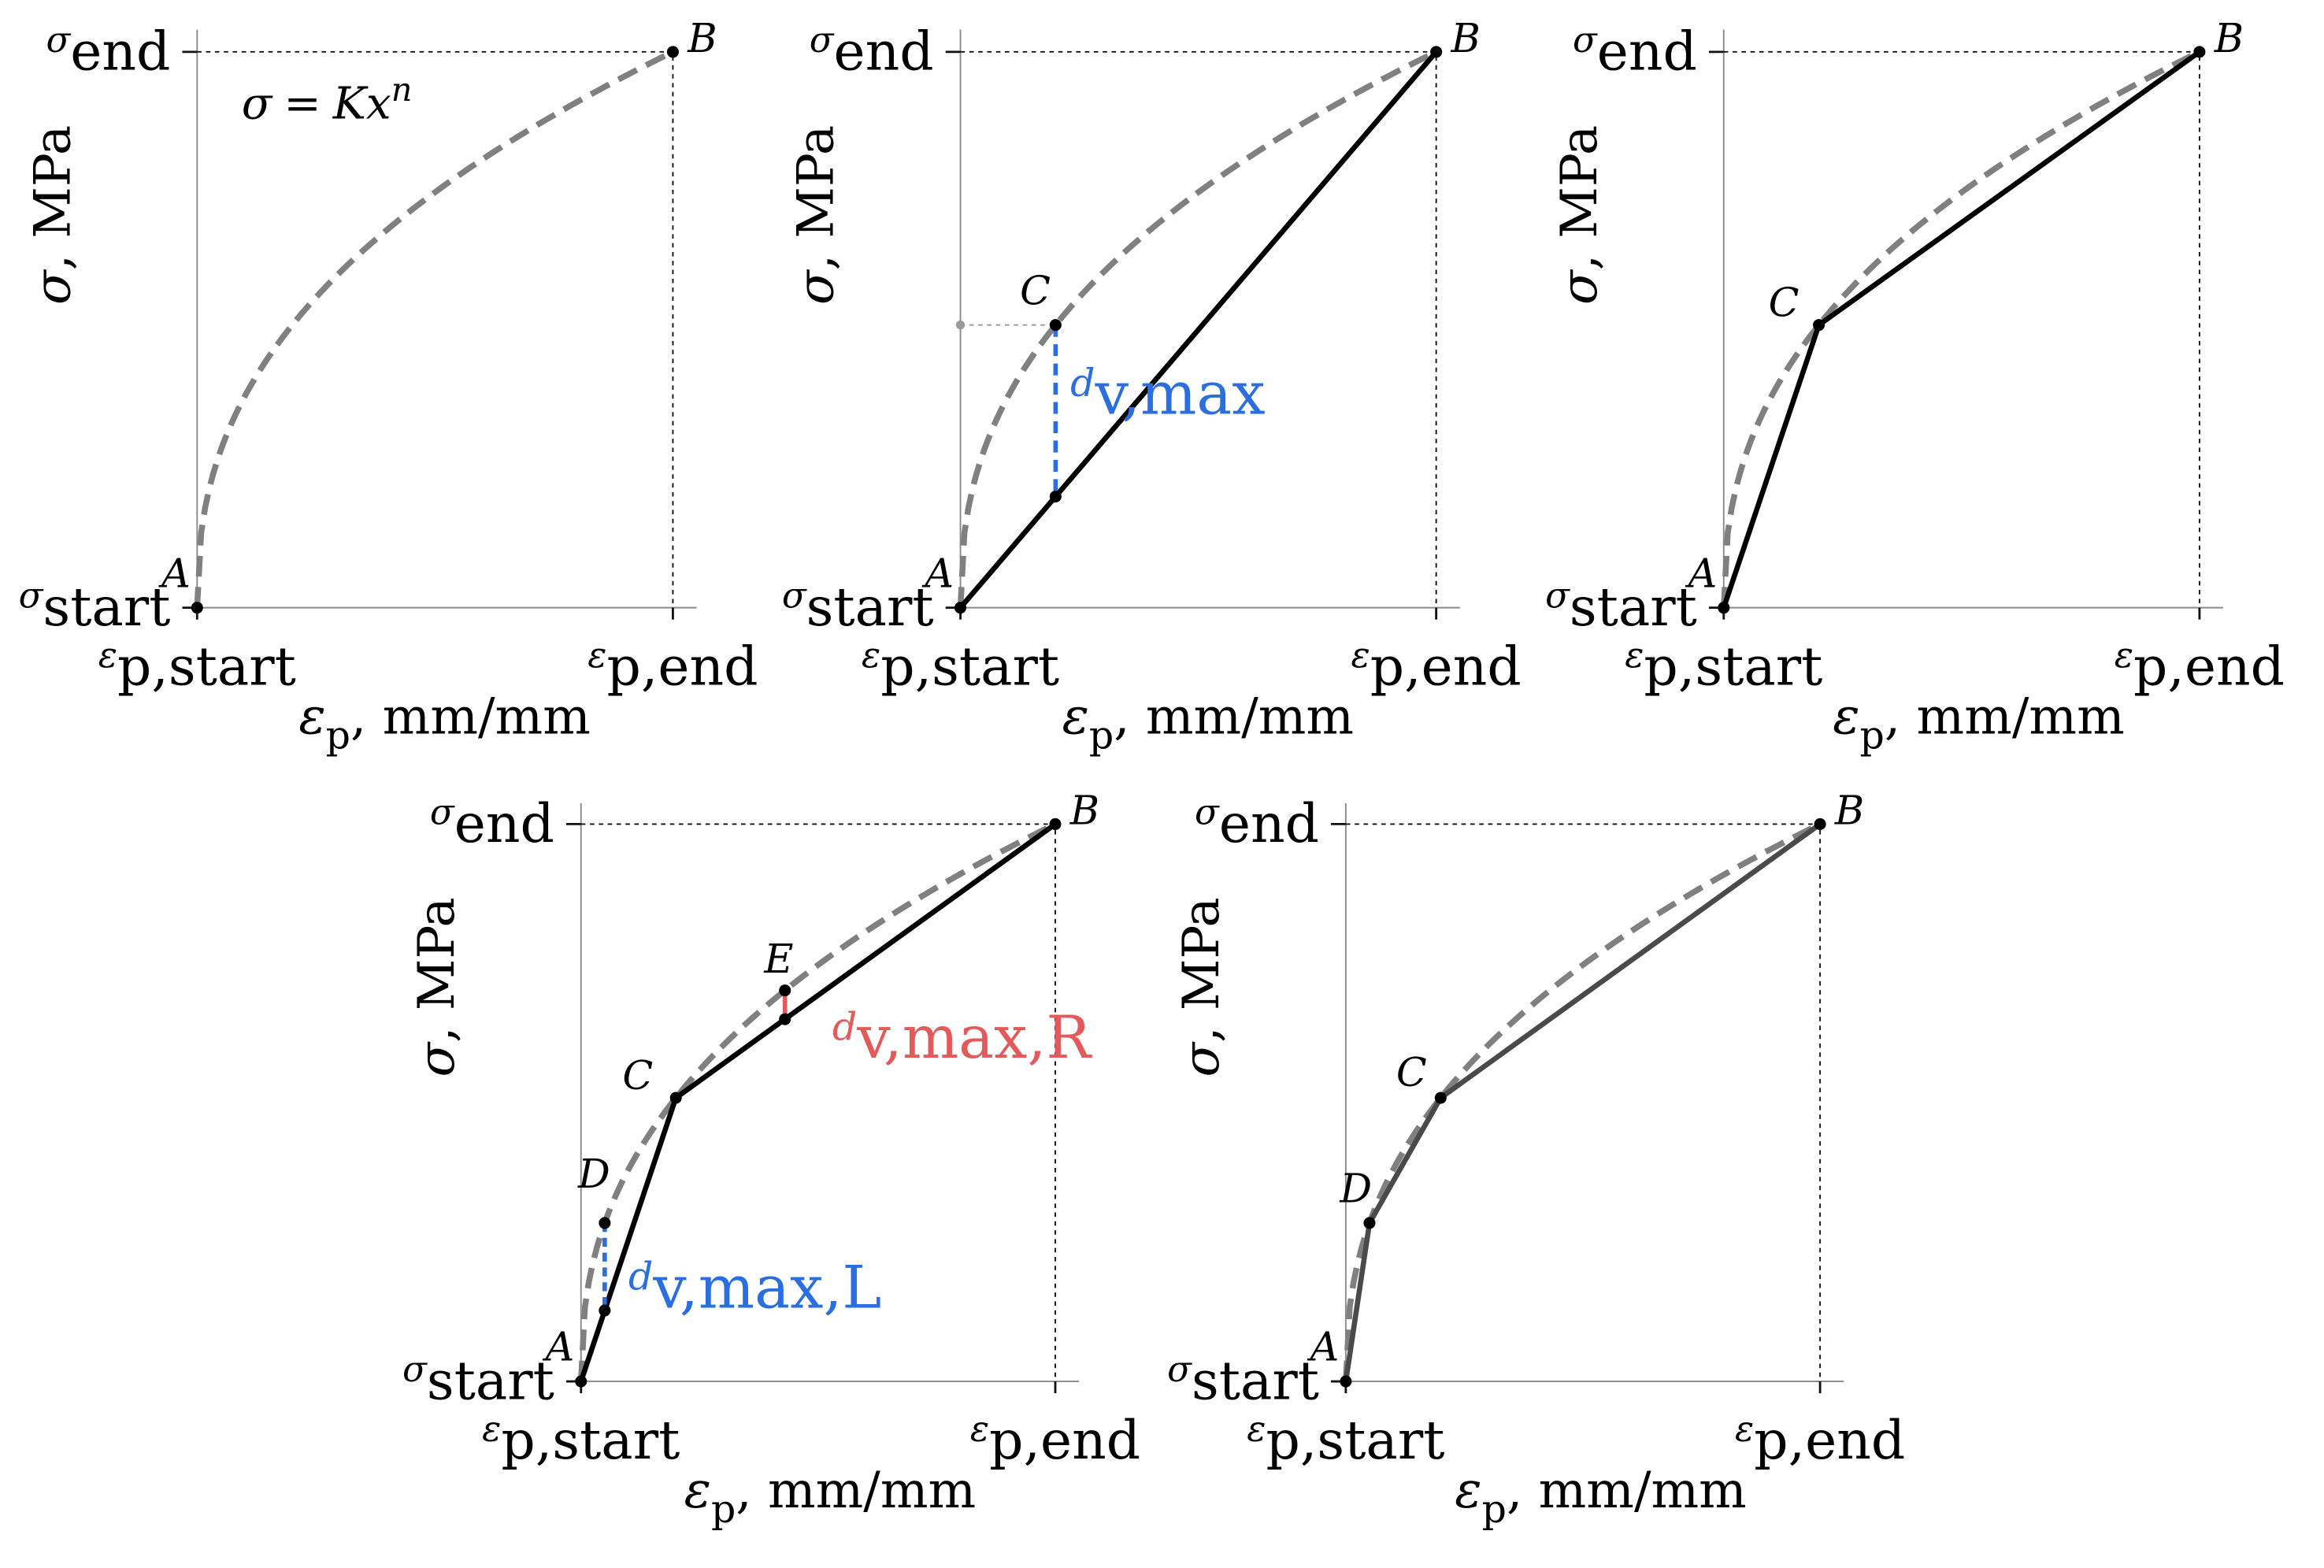 The width and height of the screenshot is (2324, 1568). What do you see at coordinates (785, 1019) in the screenshot?
I see `point-E-proj` at bounding box center [785, 1019].